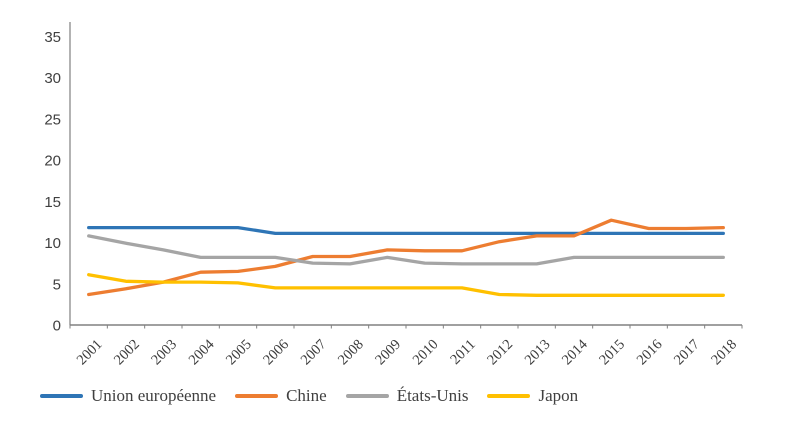 The width and height of the screenshot is (799, 421). What do you see at coordinates (426, 353) in the screenshot?
I see `x-tick-label: 2010` at bounding box center [426, 353].